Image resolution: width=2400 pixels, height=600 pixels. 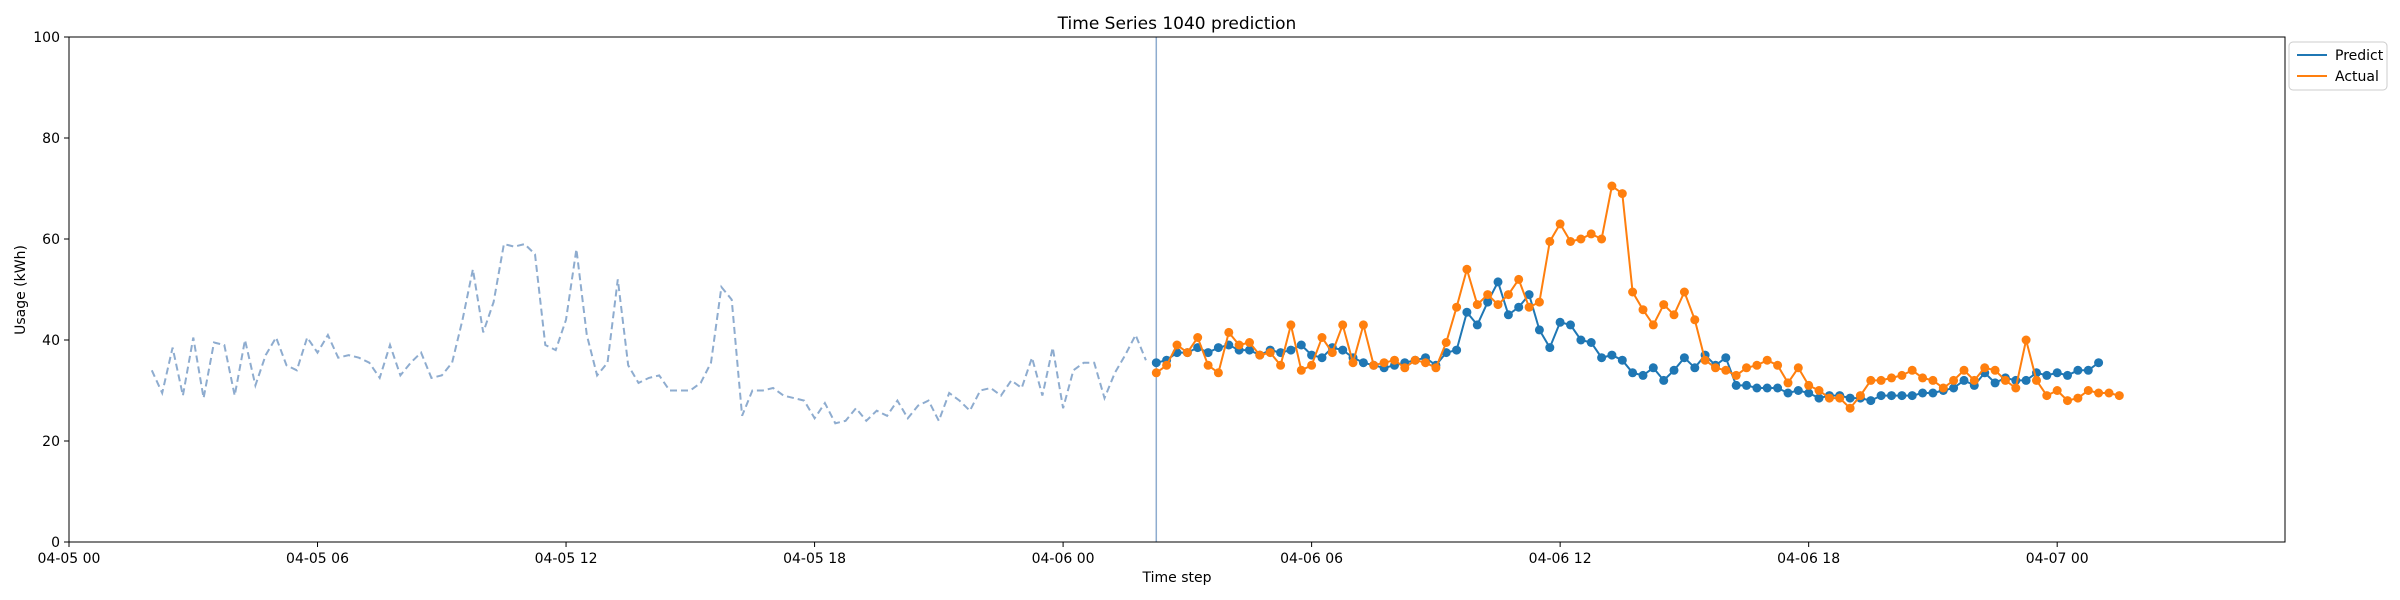 I want to click on x-tick-label: 04-05 12, so click(x=566, y=559).